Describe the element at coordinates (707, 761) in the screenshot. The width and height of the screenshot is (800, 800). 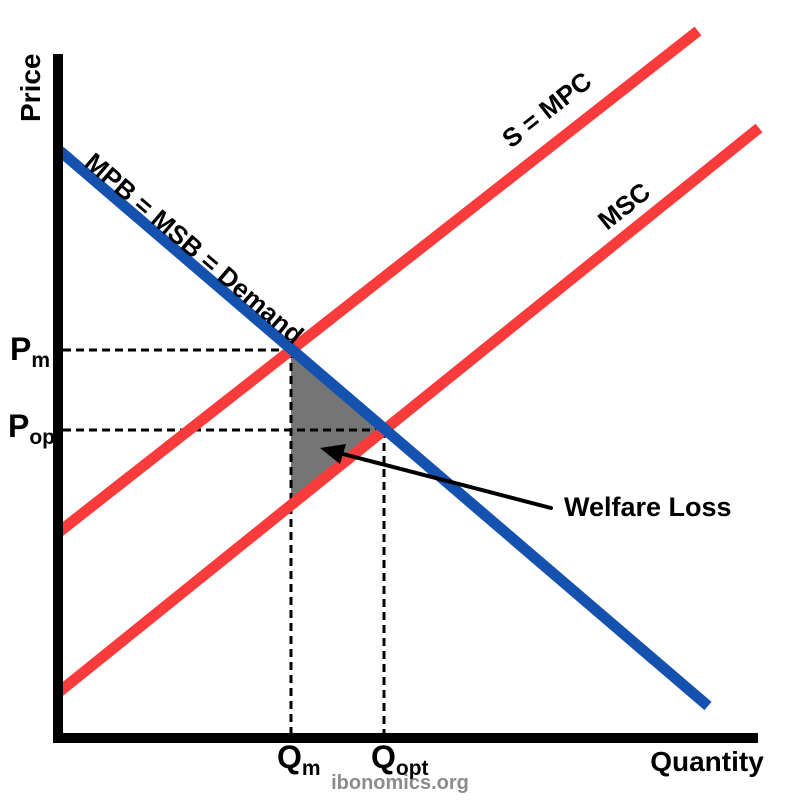
I see `quantity-axis-label: Quantity` at that location.